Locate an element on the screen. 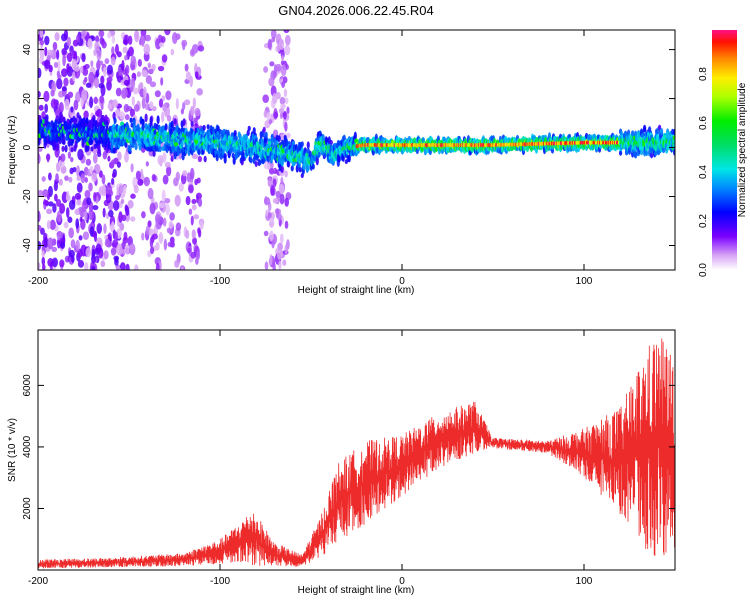 This screenshot has height=600, width=750. colorbar-tick-label: 0.0 is located at coordinates (703, 270).